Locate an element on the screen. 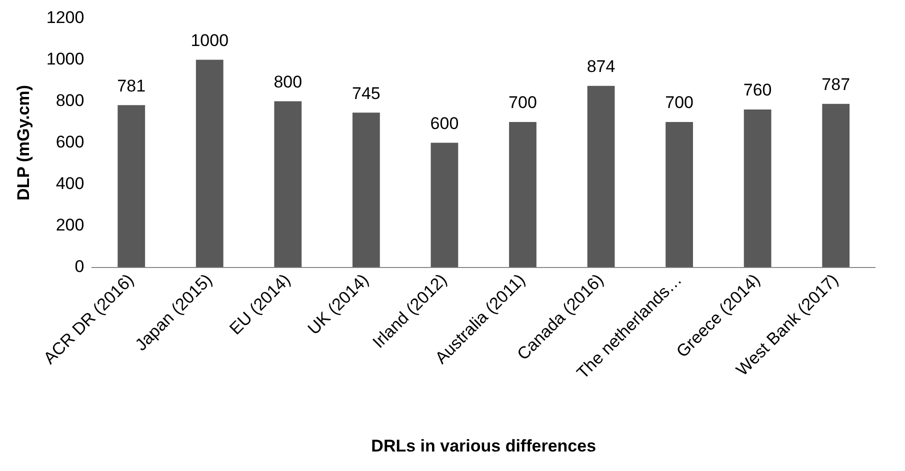  y-tick-label: 800 is located at coordinates (70, 100).